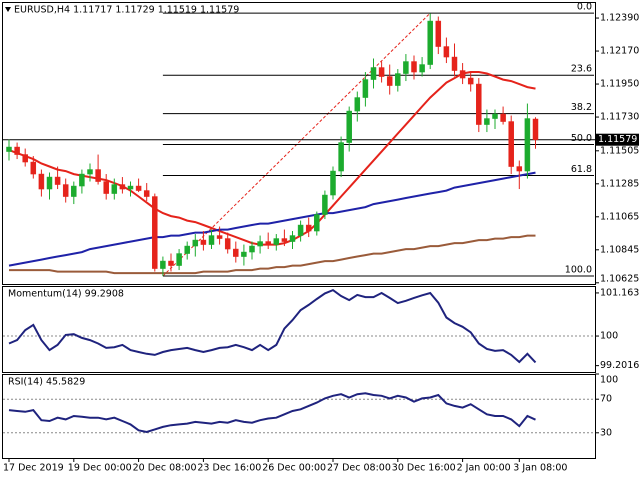 This screenshot has width=640, height=480. I want to click on fib-label: 23.6, so click(581, 69).